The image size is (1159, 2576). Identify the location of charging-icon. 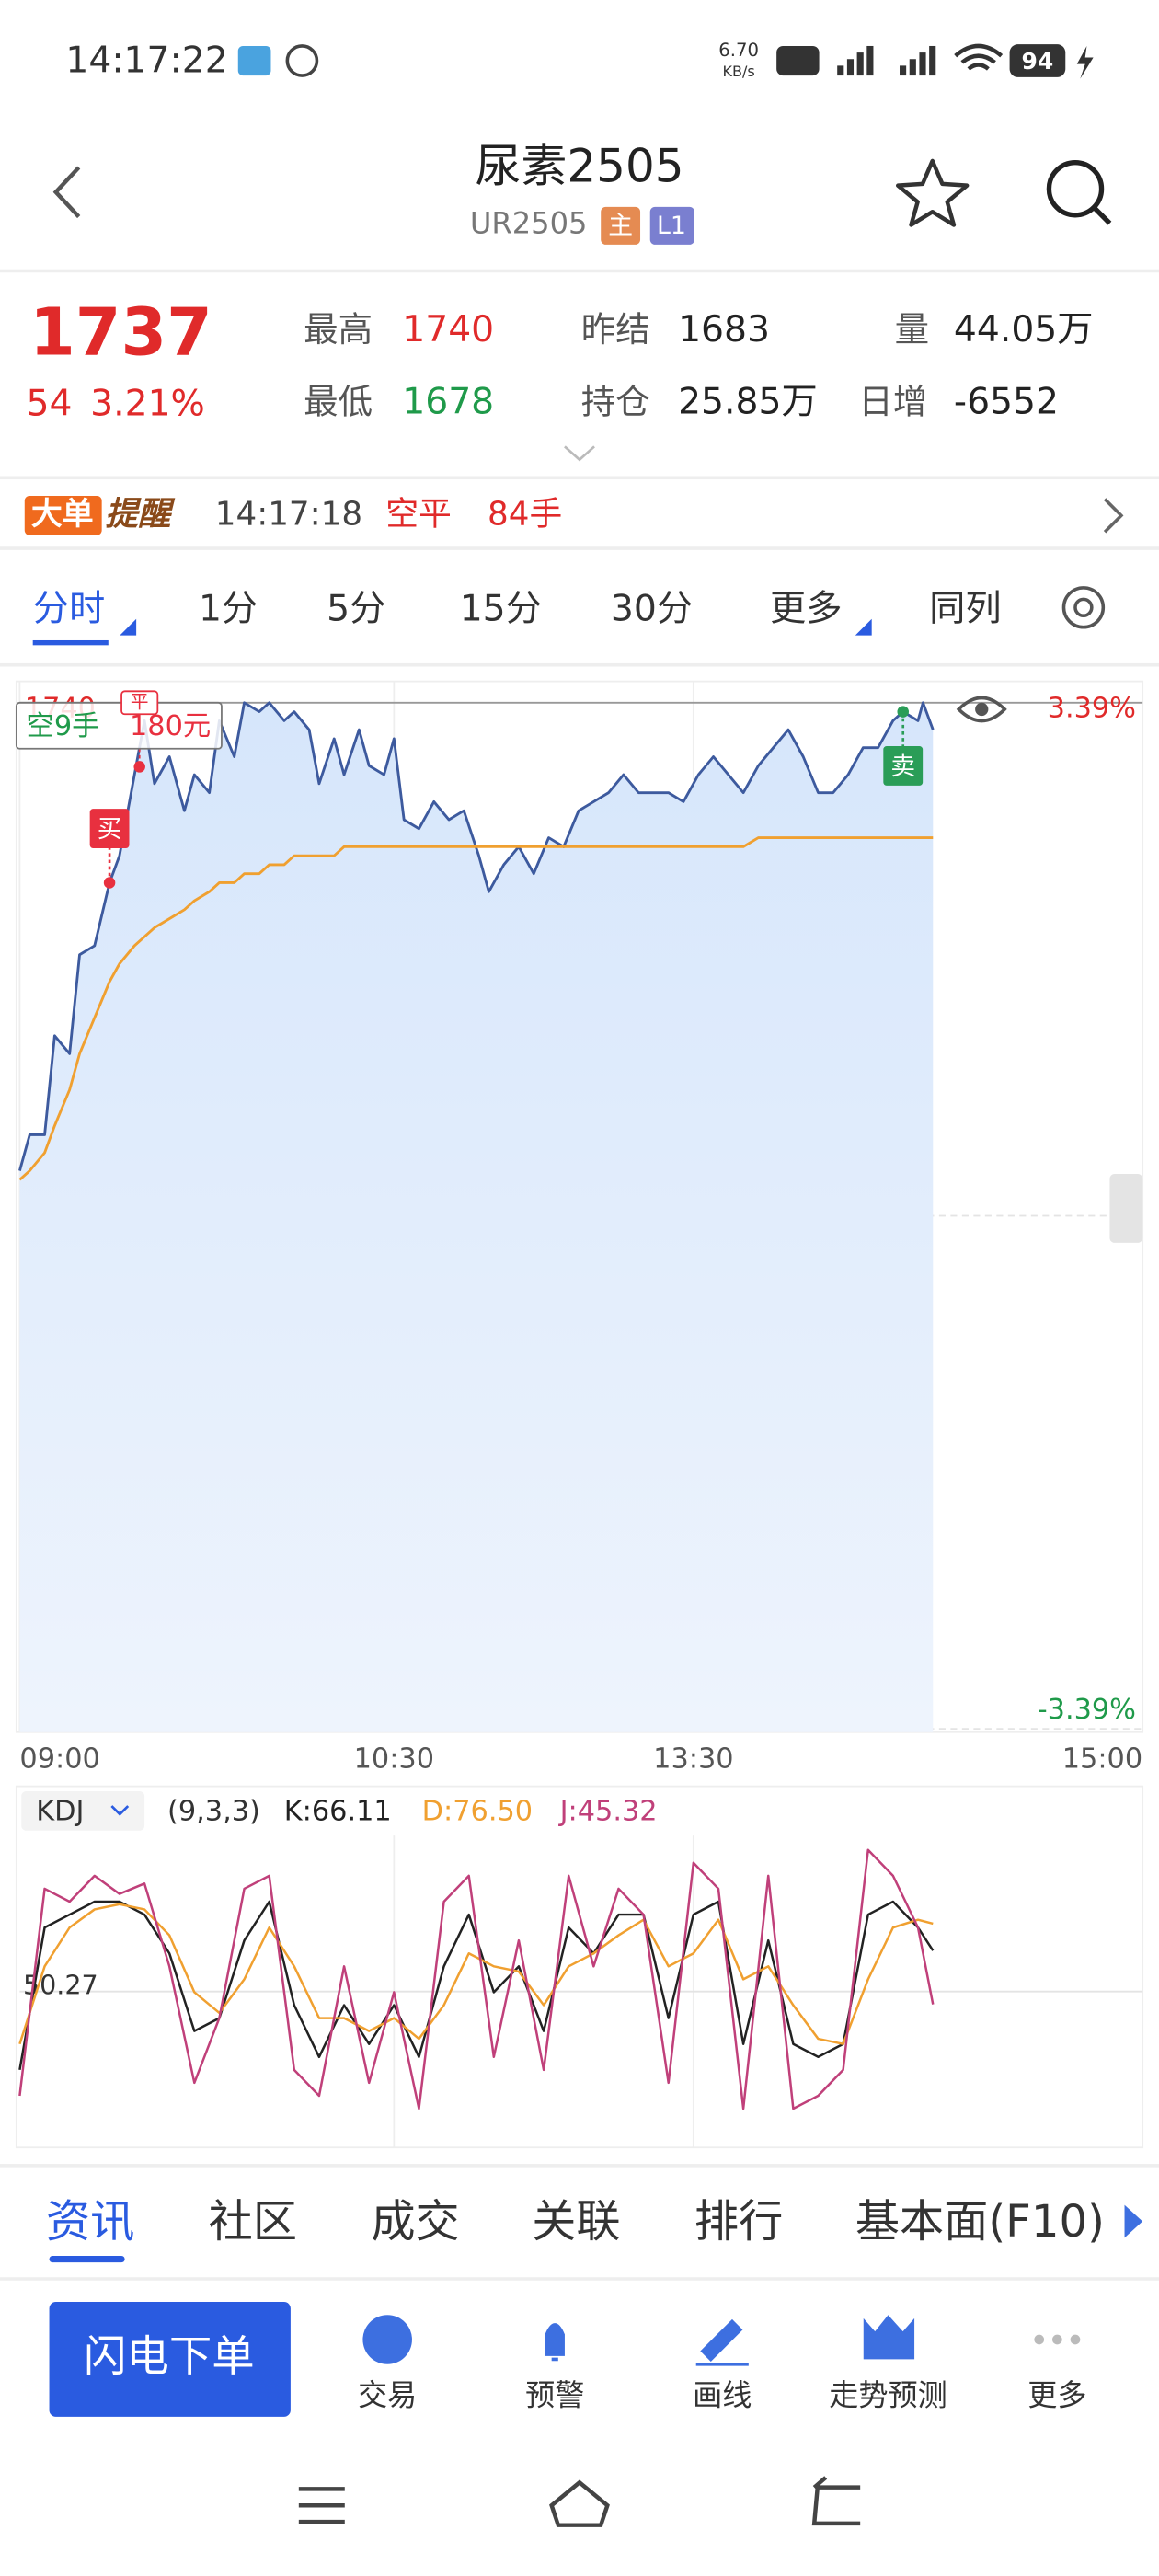
(1085, 62).